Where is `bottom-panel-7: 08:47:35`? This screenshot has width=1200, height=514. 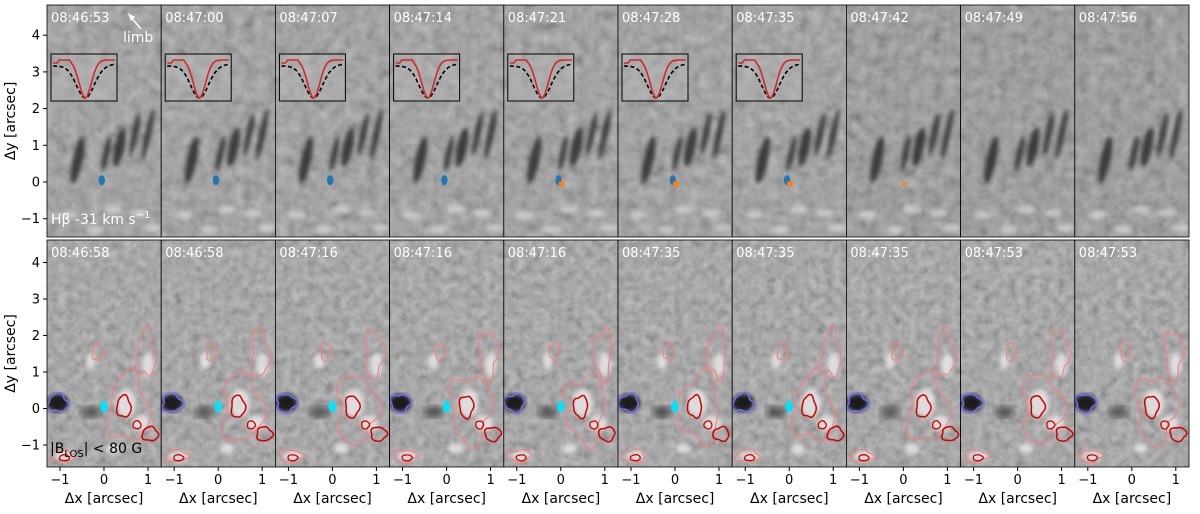 bottom-panel-7: 08:47:35 is located at coordinates (789, 353).